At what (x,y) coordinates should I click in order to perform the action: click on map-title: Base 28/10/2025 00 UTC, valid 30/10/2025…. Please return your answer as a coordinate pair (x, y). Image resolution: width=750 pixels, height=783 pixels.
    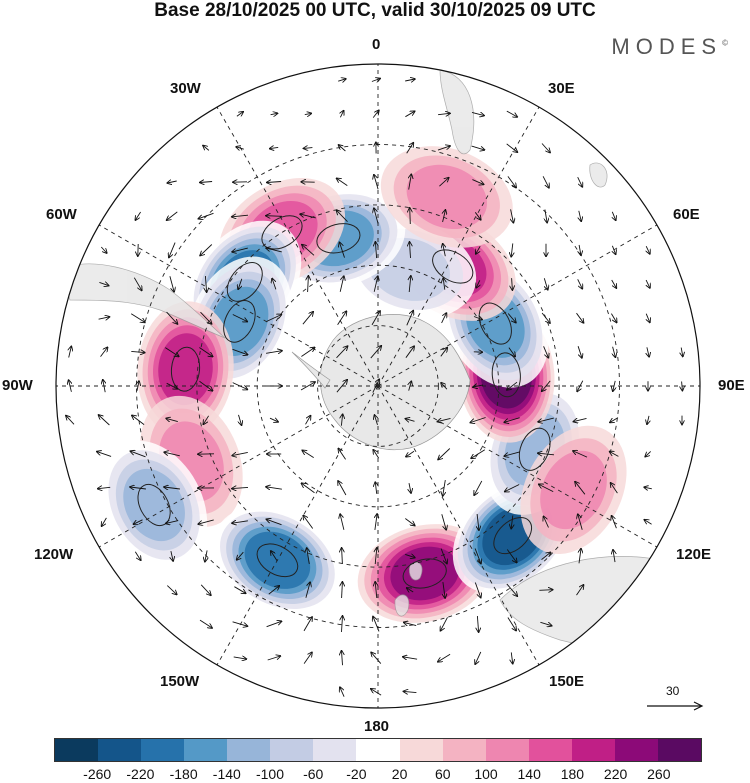
    Looking at the image, I should click on (375, 10).